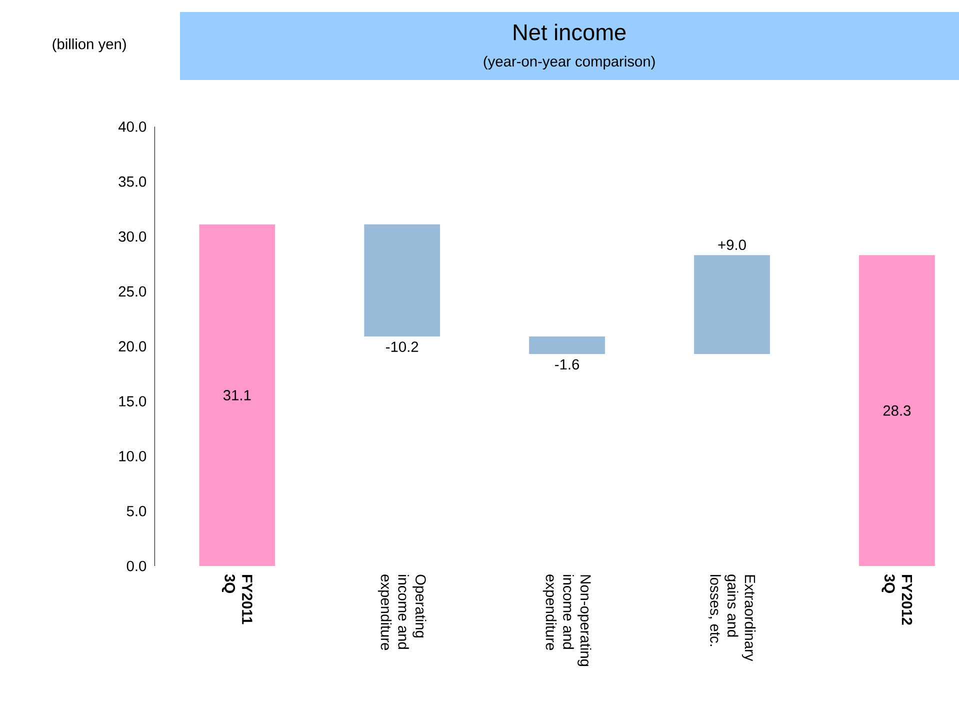  Describe the element at coordinates (567, 620) in the screenshot. I see `x-tick-label: Non-operating income and expenditure` at that location.